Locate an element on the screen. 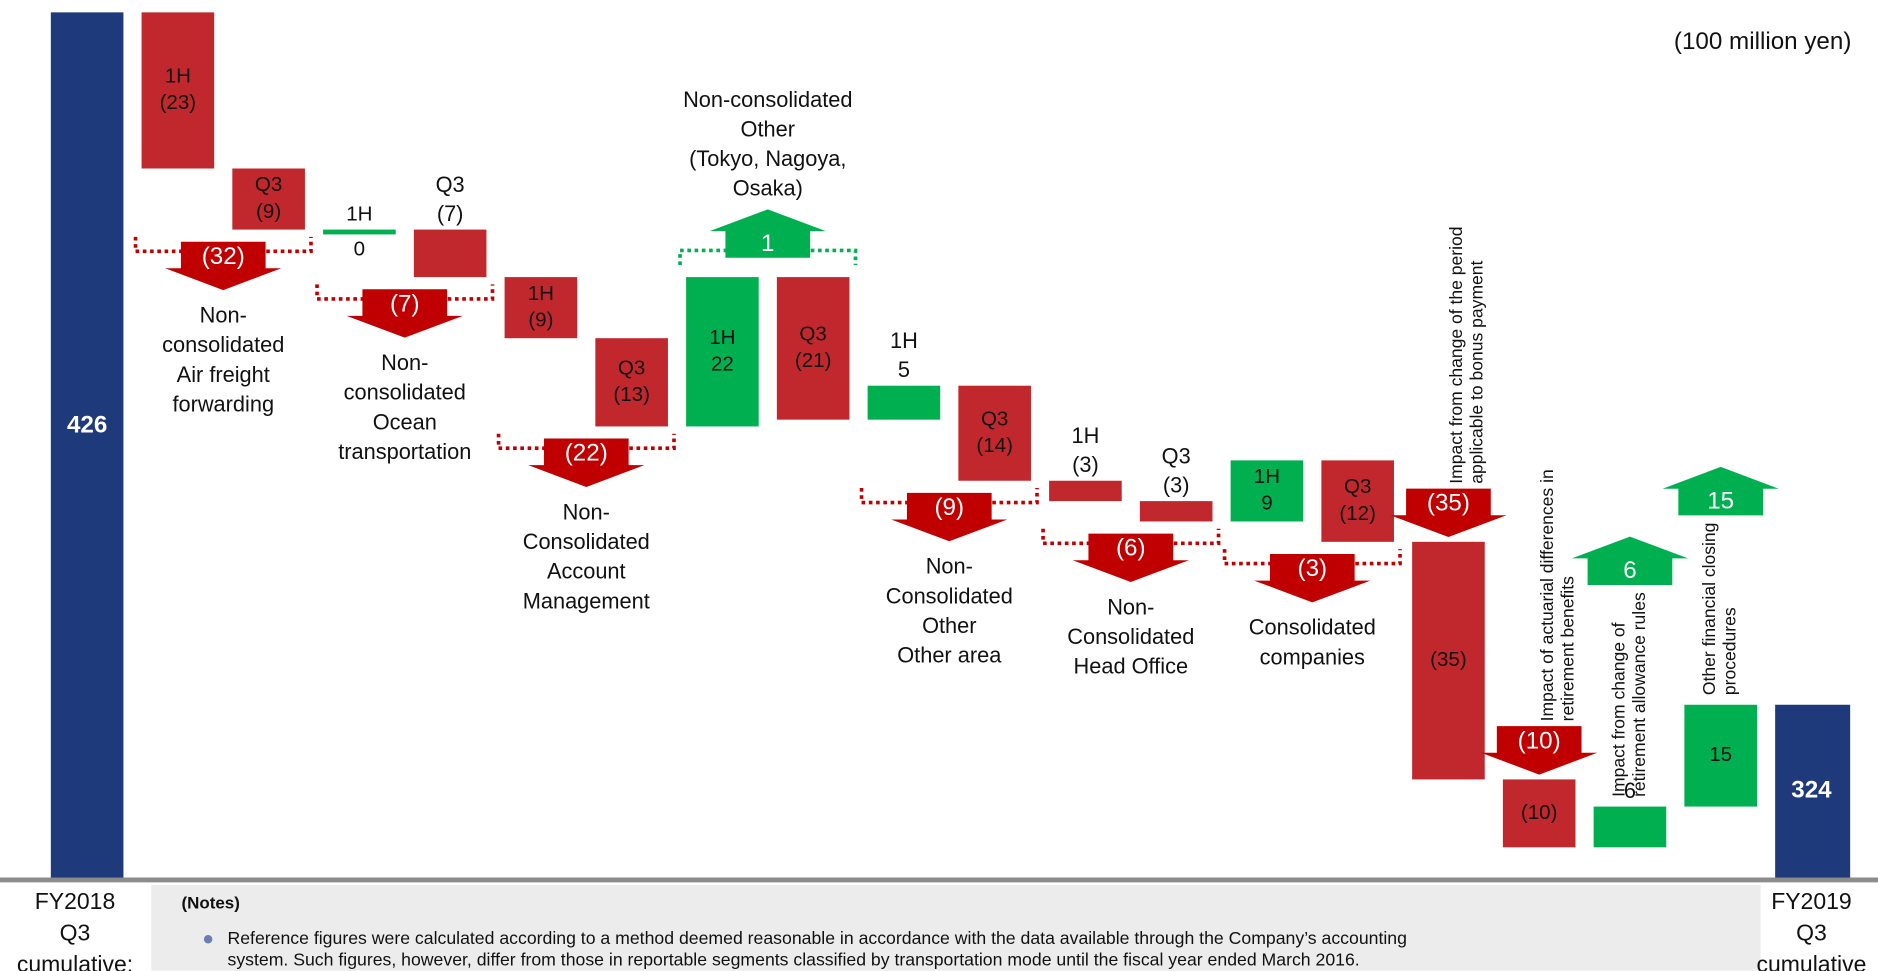 Image resolution: width=1878 pixels, height=971 pixels. group-name: Osaka) is located at coordinates (768, 188).